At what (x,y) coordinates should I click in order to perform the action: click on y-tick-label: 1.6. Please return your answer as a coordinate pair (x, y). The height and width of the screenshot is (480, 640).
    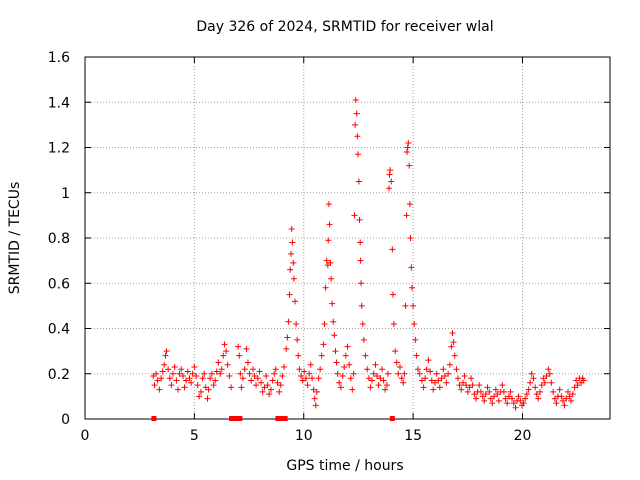
    Looking at the image, I should click on (59, 58).